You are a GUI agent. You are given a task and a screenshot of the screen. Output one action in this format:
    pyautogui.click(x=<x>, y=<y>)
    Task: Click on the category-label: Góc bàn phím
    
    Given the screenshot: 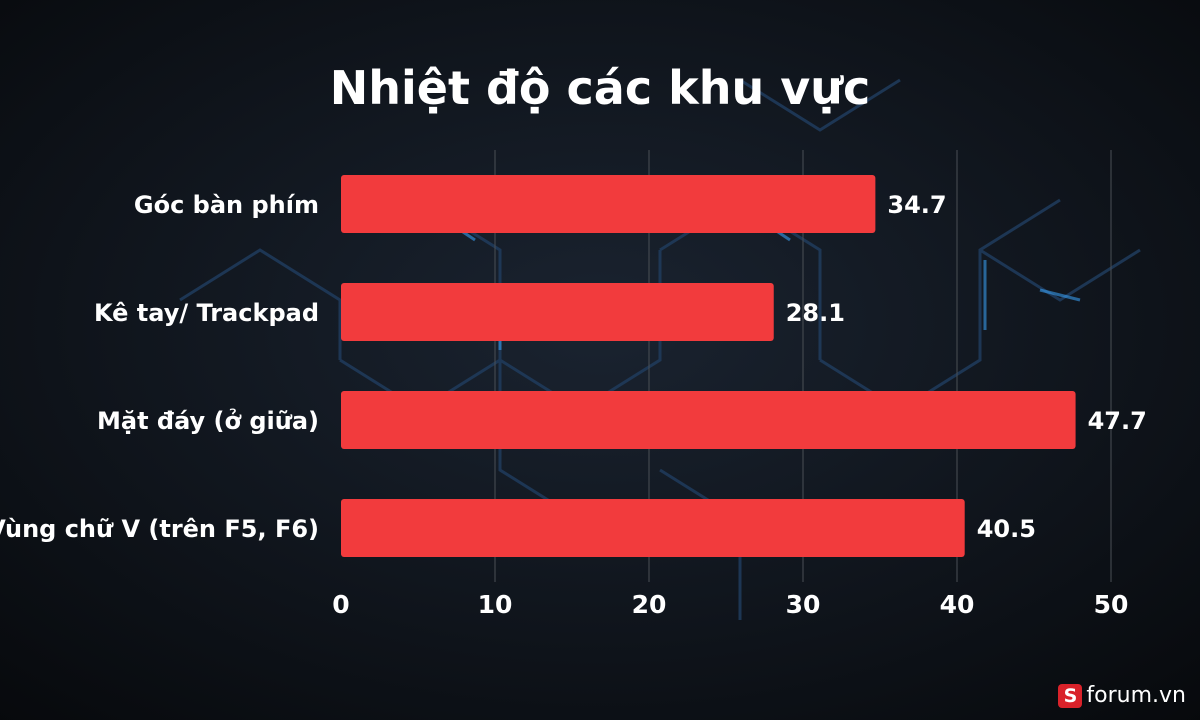 What is the action you would take?
    pyautogui.click(x=226, y=205)
    